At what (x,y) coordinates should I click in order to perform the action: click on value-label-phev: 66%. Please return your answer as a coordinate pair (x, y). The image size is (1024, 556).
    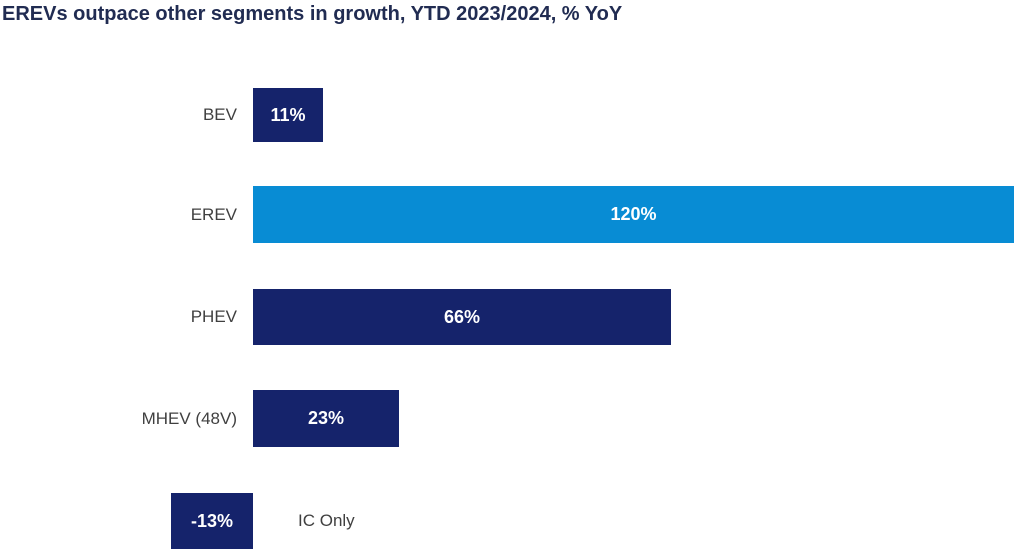
    Looking at the image, I should click on (462, 316).